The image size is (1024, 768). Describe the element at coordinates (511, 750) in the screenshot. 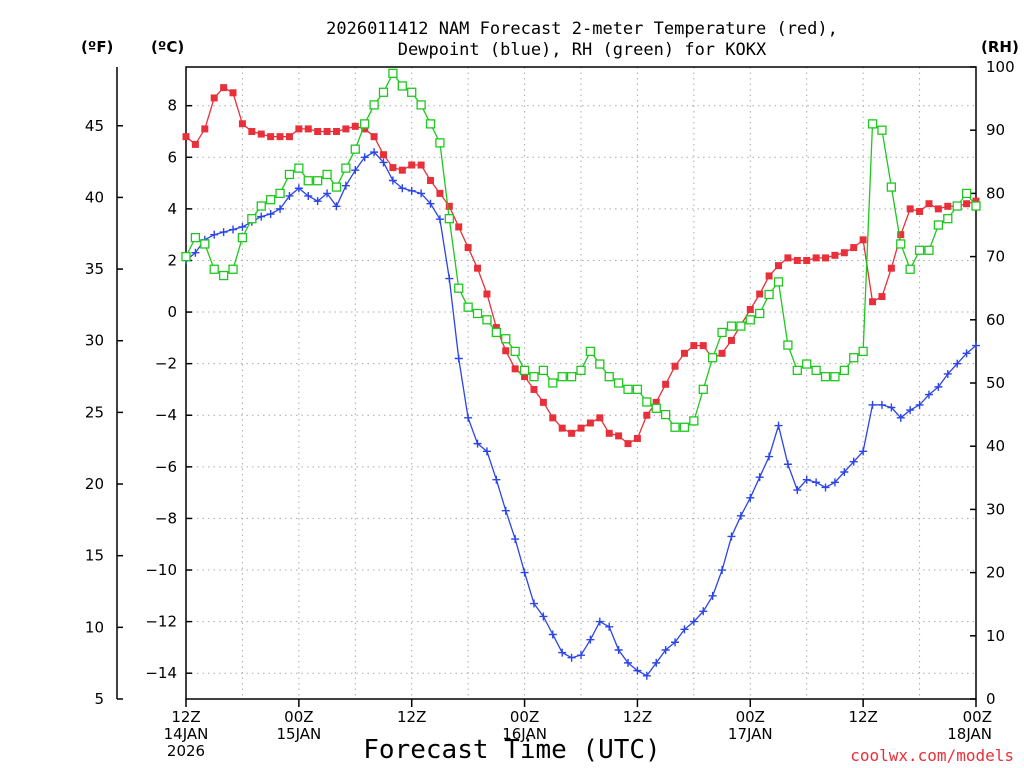

I see `x-axis-title: Forecast Time (UTC)` at that location.